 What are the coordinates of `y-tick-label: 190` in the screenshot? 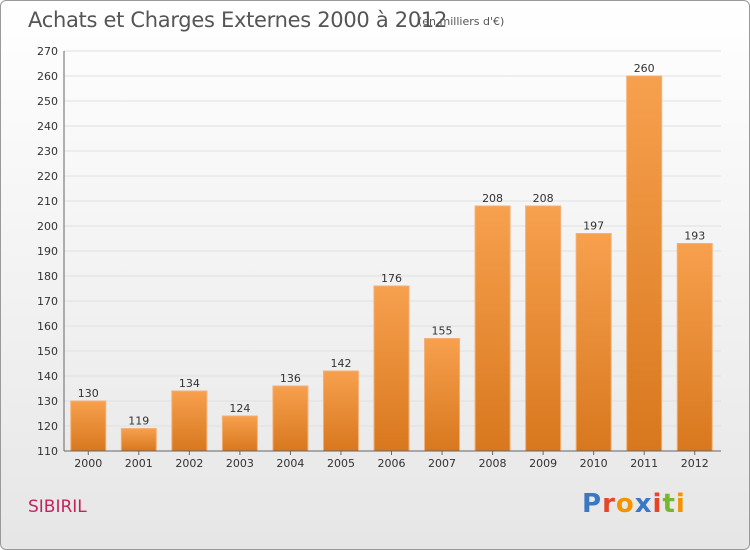 It's located at (47, 251).